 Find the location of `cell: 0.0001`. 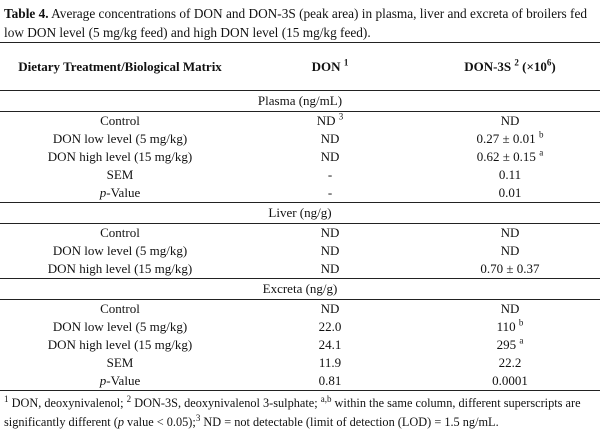

cell: 0.0001 is located at coordinates (510, 381).